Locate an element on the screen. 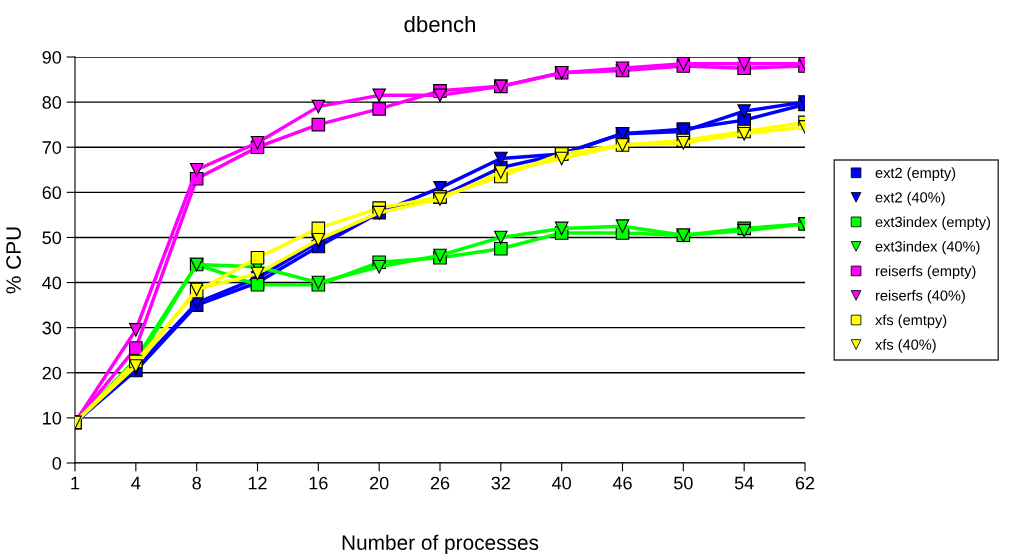  y-tick-label: 40 is located at coordinates (52, 283).